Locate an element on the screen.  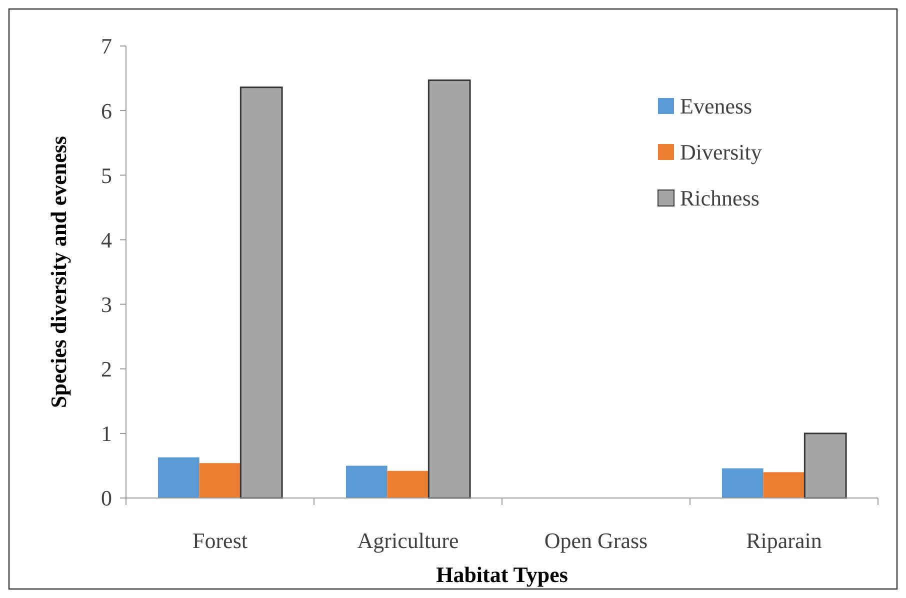
legend-label: Richness is located at coordinates (720, 198).